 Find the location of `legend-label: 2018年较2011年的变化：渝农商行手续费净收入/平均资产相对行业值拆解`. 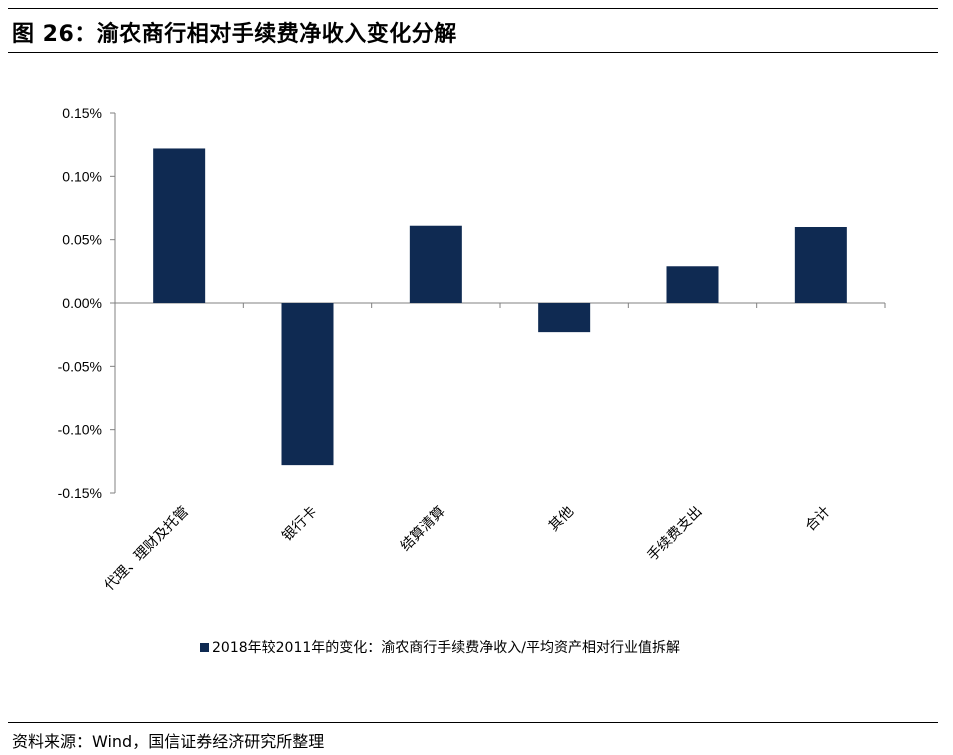

legend-label: 2018年较2011年的变化：渝农商行手续费净收入/平均资产相对行业值拆解 is located at coordinates (446, 648).